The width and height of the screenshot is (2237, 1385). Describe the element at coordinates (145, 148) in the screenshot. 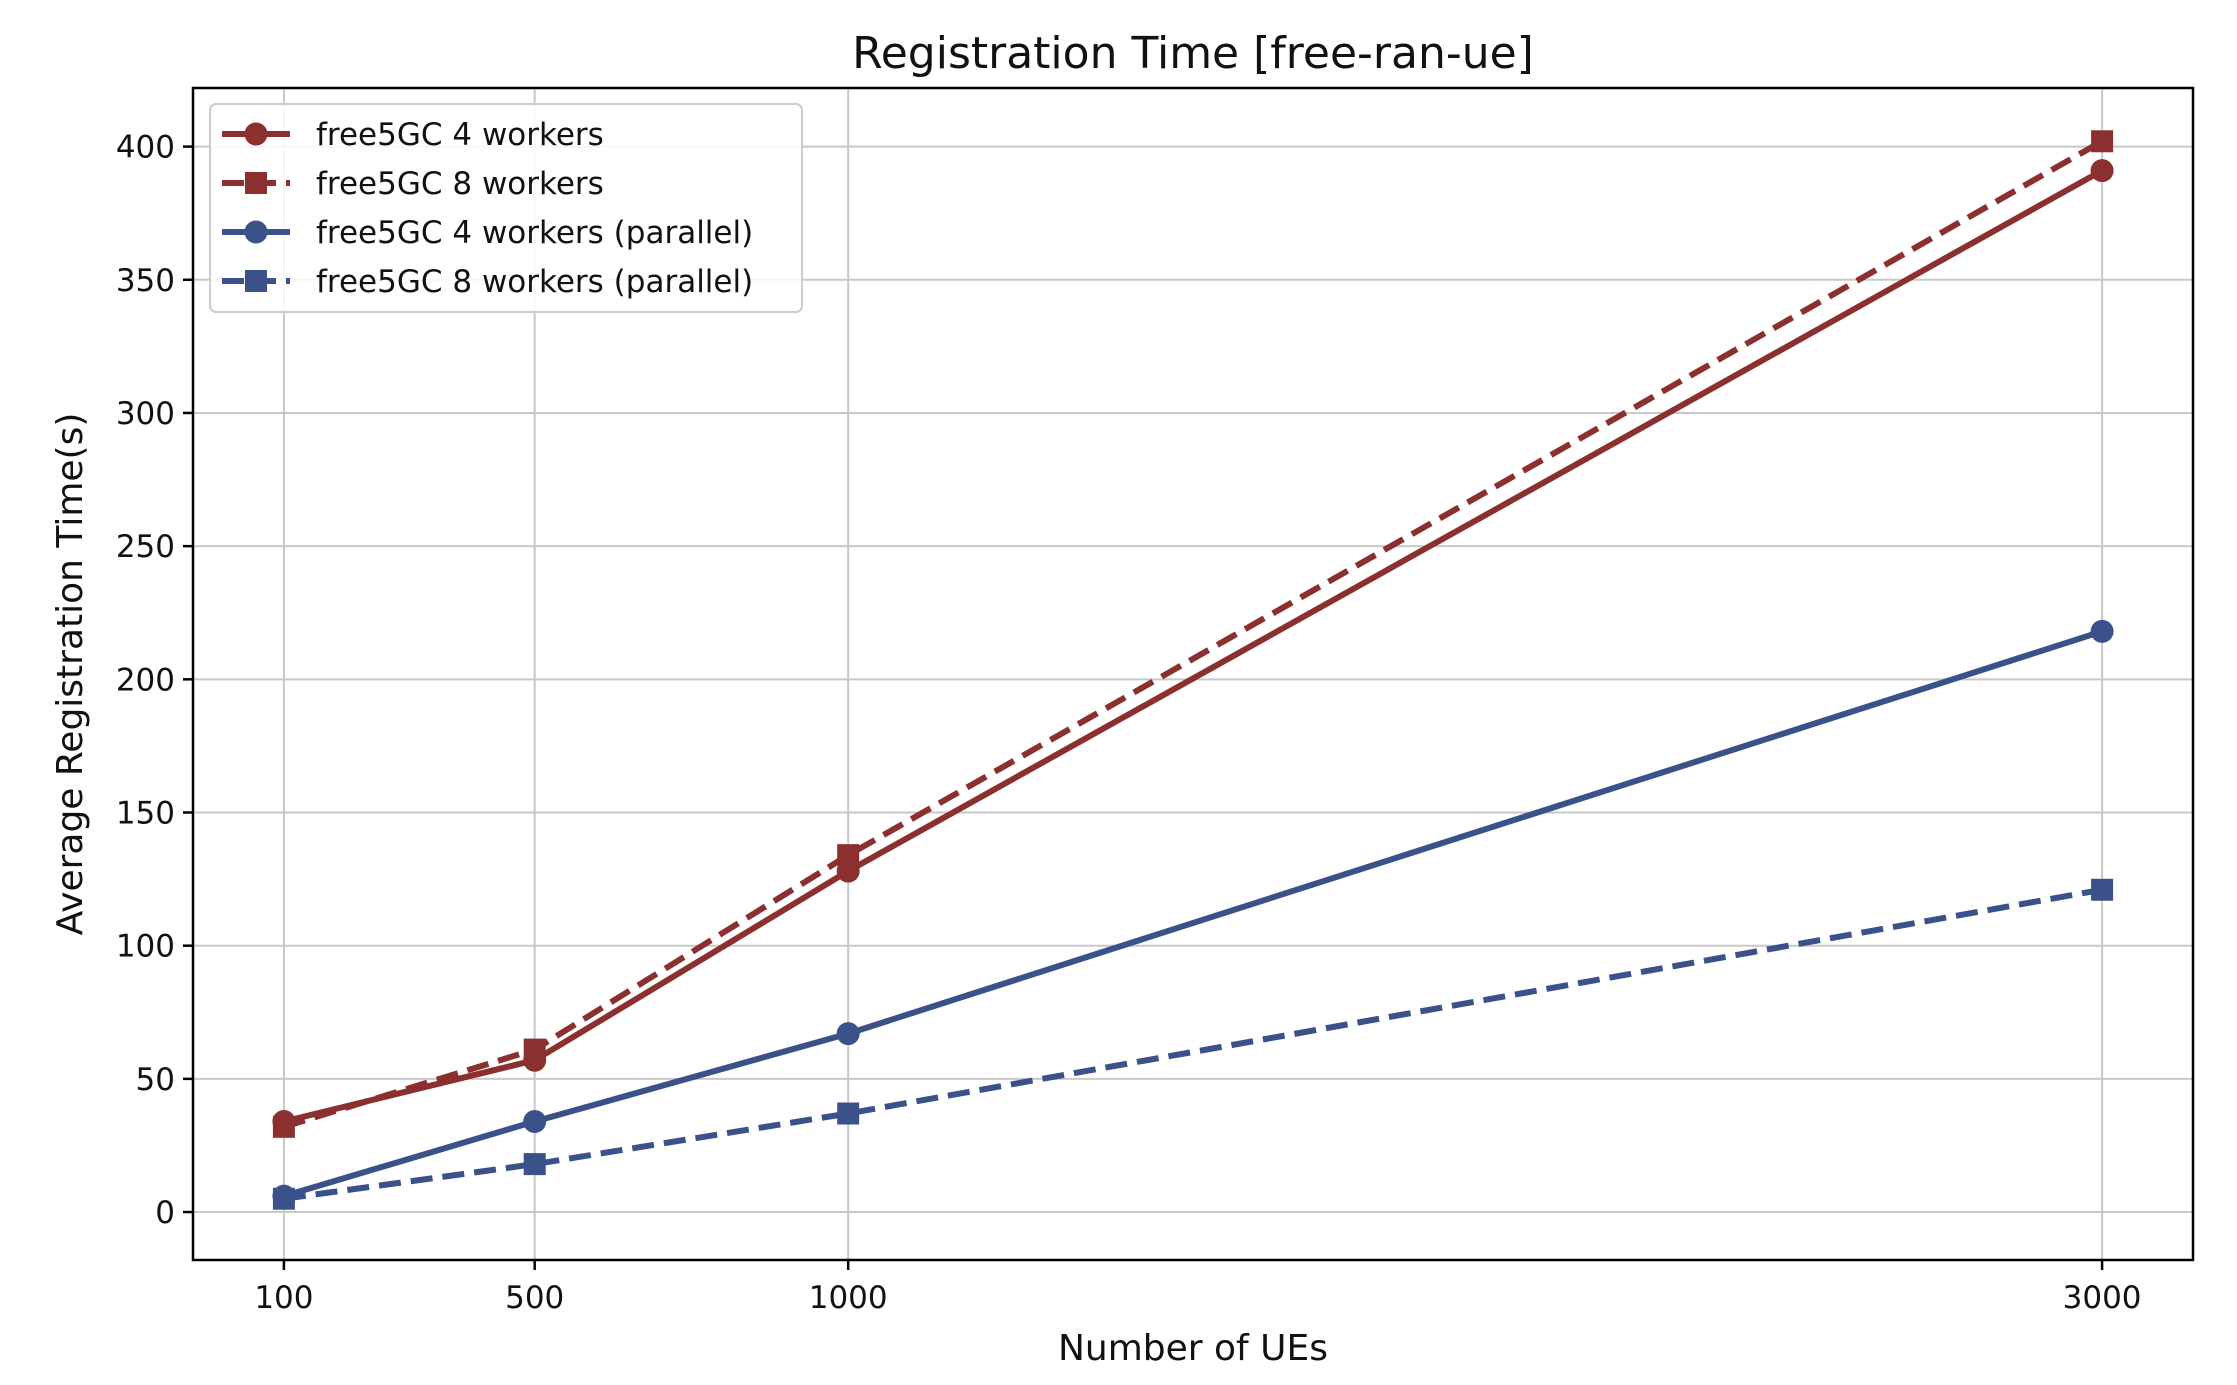

I see `y-tick-label: 400` at that location.